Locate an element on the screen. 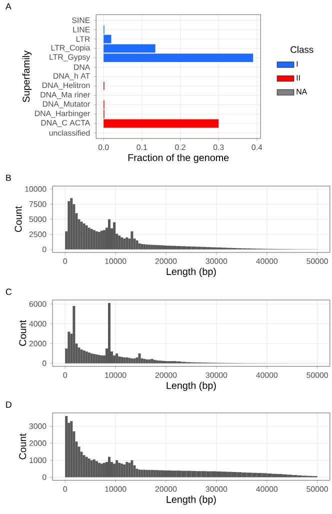  x-axis-title: Fraction of the genome is located at coordinates (178, 159).